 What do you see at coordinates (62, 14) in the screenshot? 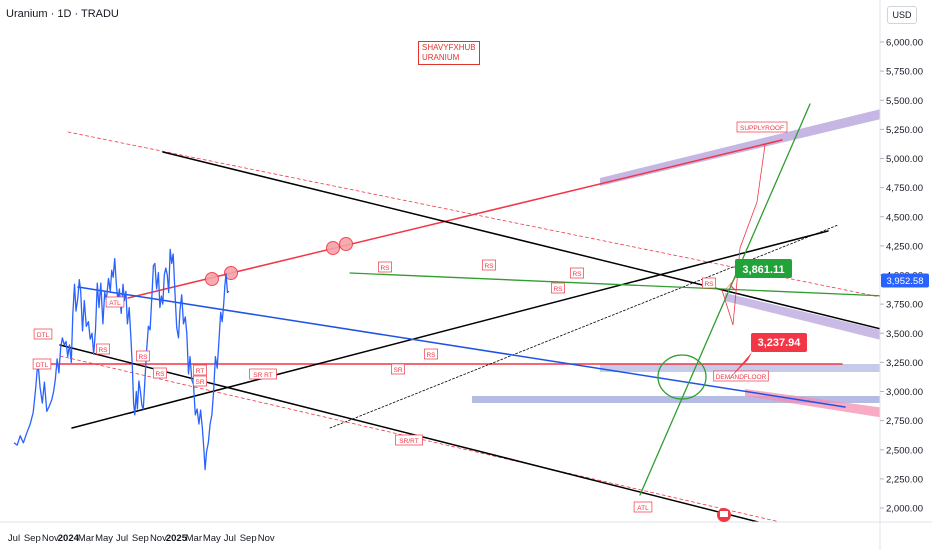
I see `symbol-header: Uranium · 1D · TRADU` at bounding box center [62, 14].